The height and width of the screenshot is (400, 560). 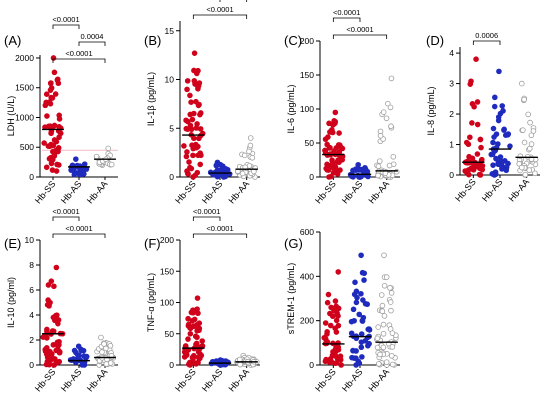 I want to click on y-tick-label: 1000, so click(x=24, y=117).